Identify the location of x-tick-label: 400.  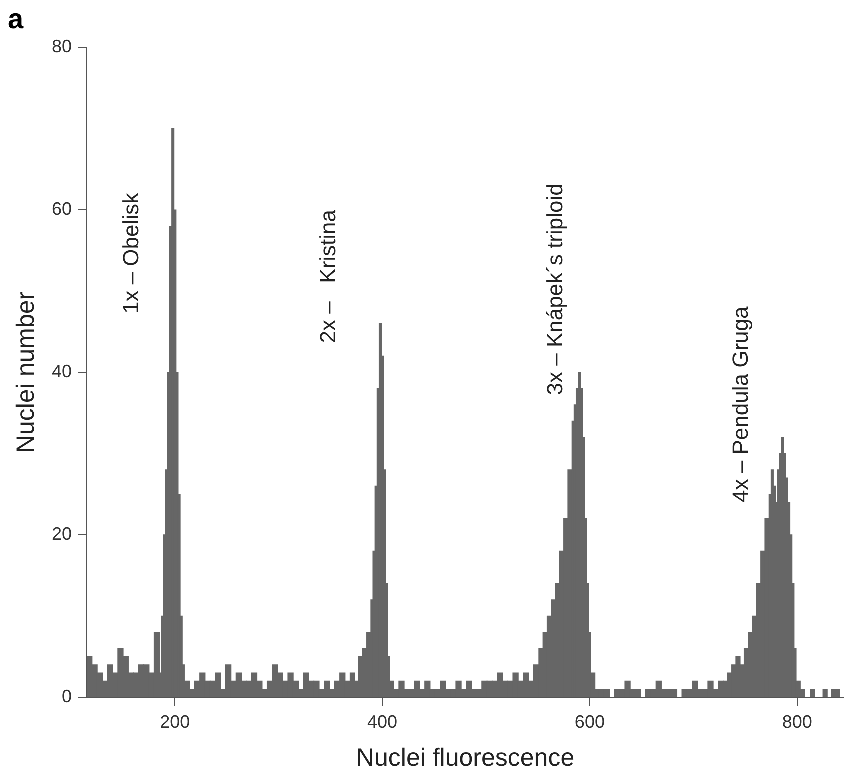
(383, 722).